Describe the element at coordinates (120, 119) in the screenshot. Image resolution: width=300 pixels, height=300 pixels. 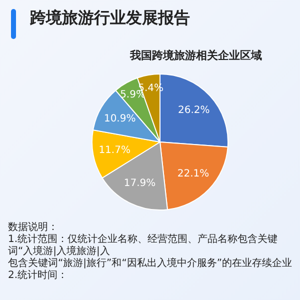
I see `data-label: 10.9%` at that location.